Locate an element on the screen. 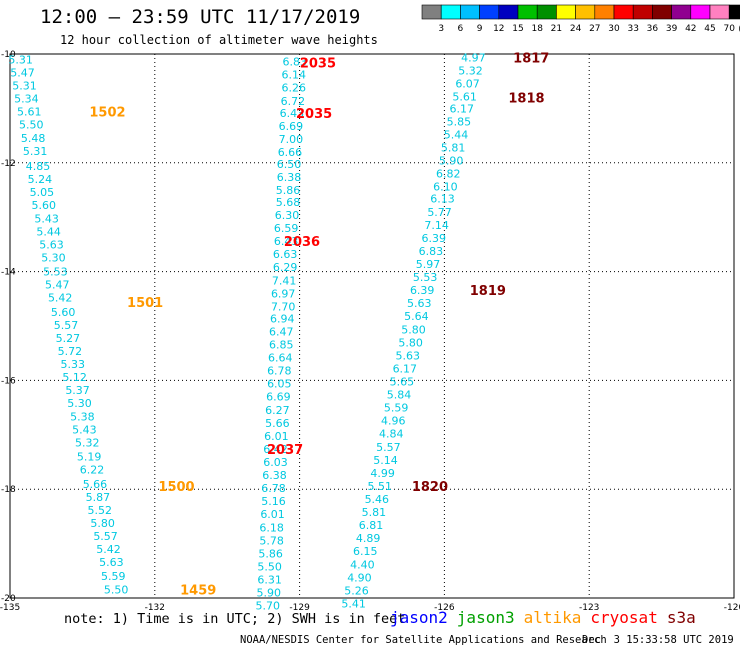 This screenshot has height=650, width=740. wave-height-value: 5.72 is located at coordinates (70, 351).